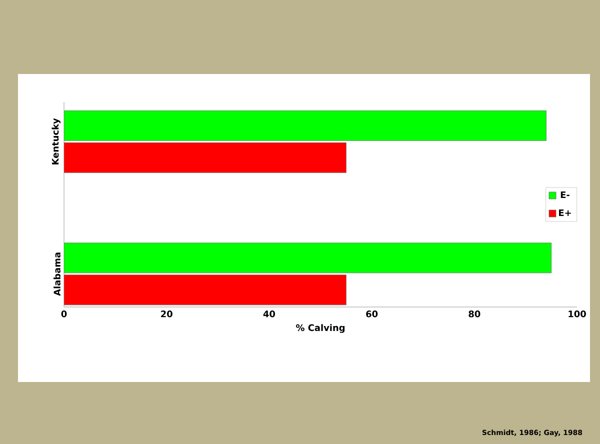 The image size is (600, 444). What do you see at coordinates (269, 314) in the screenshot?
I see `x-tick-label: 40` at bounding box center [269, 314].